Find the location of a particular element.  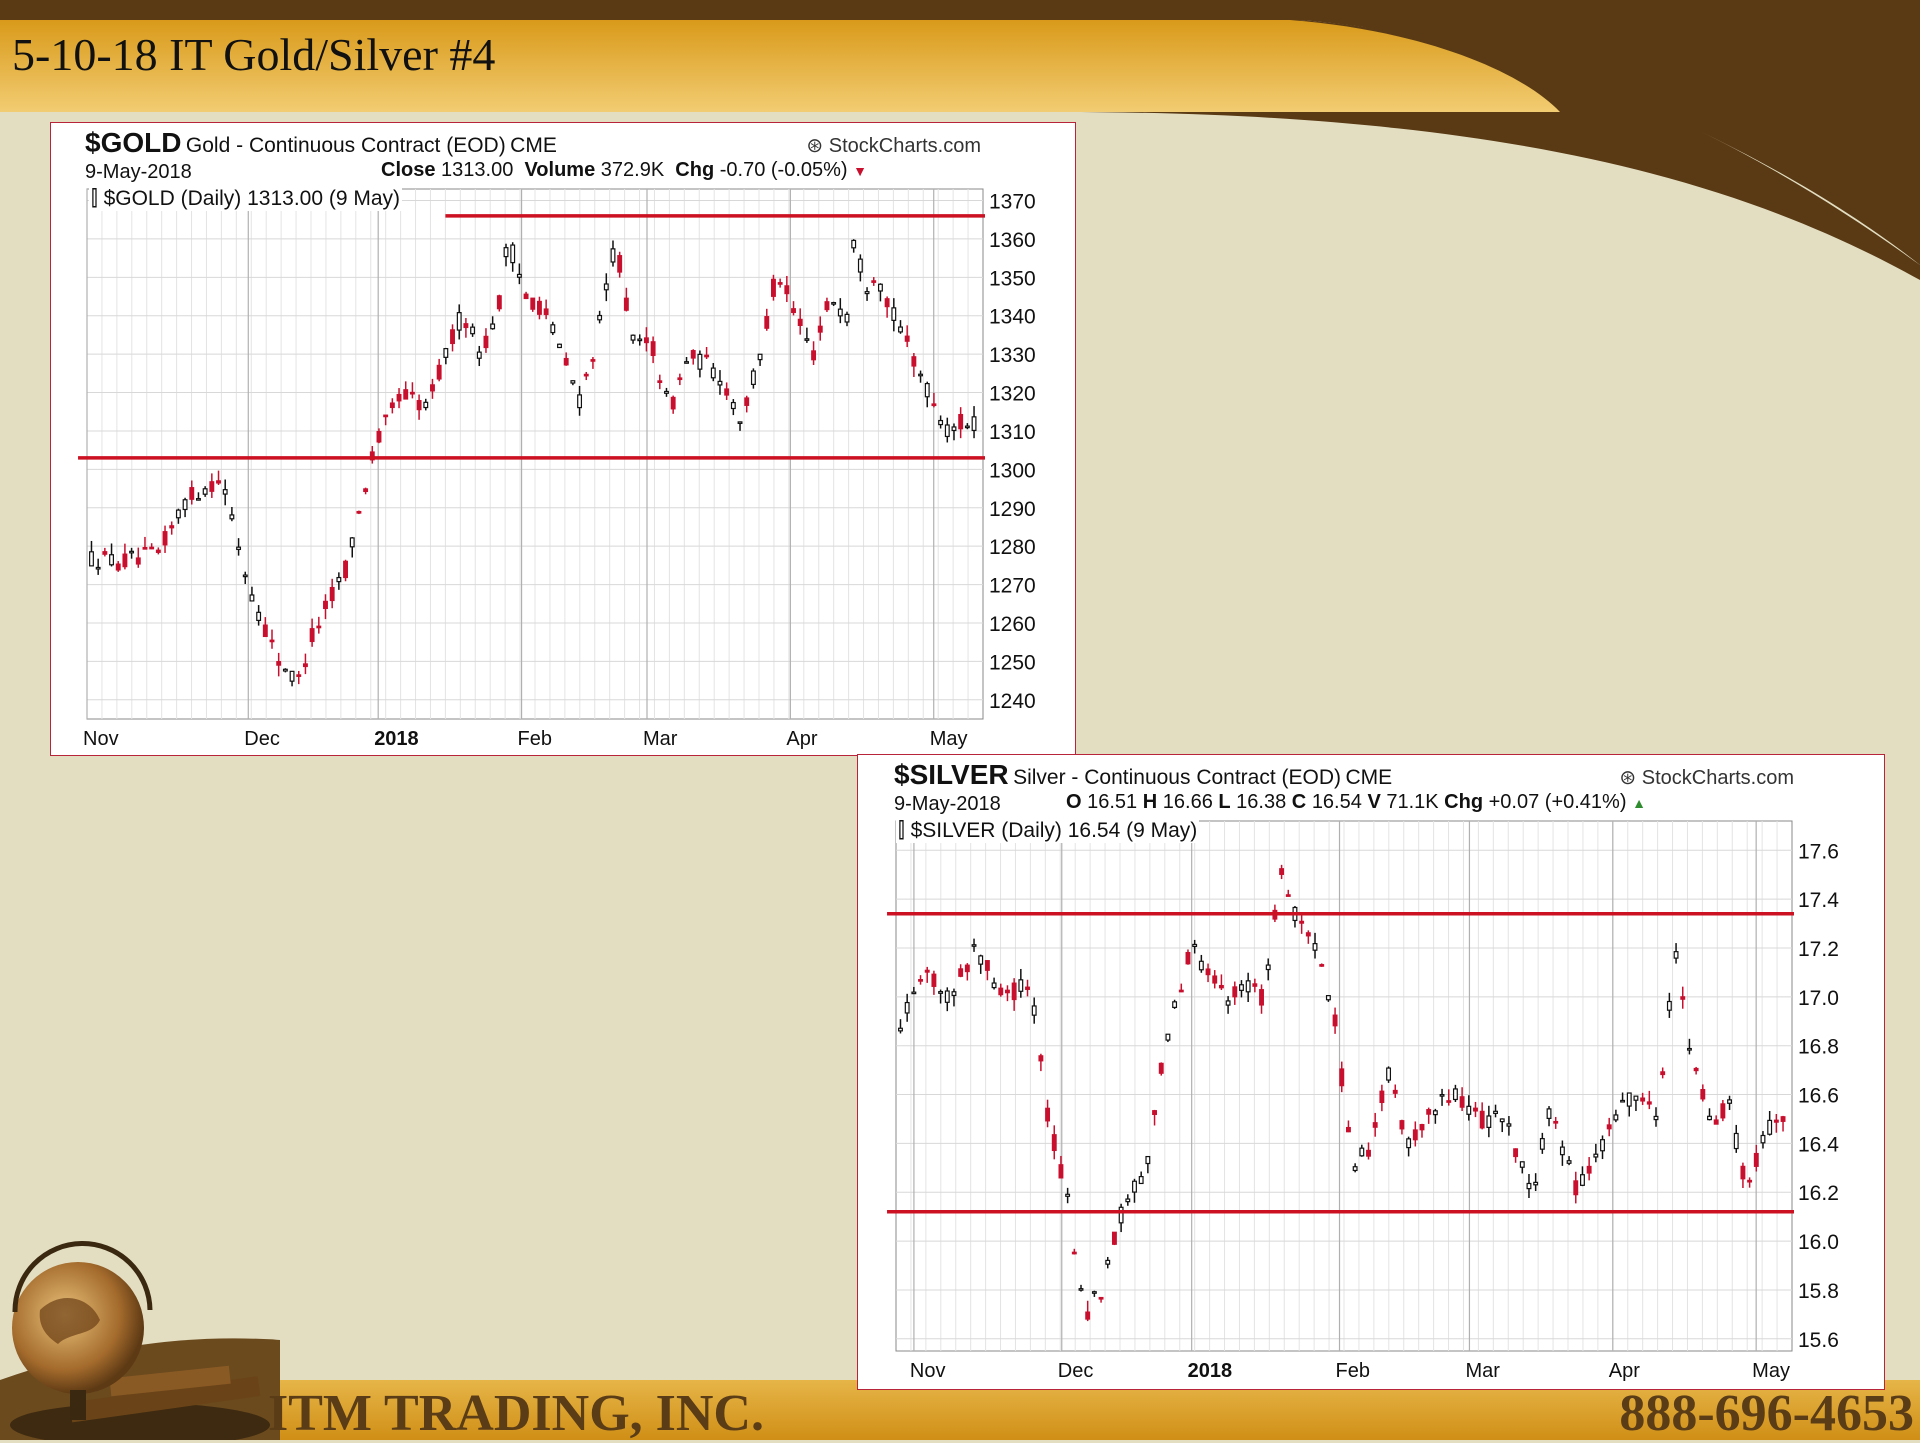

silver-ytick-label: 16.0 is located at coordinates (1818, 1242).